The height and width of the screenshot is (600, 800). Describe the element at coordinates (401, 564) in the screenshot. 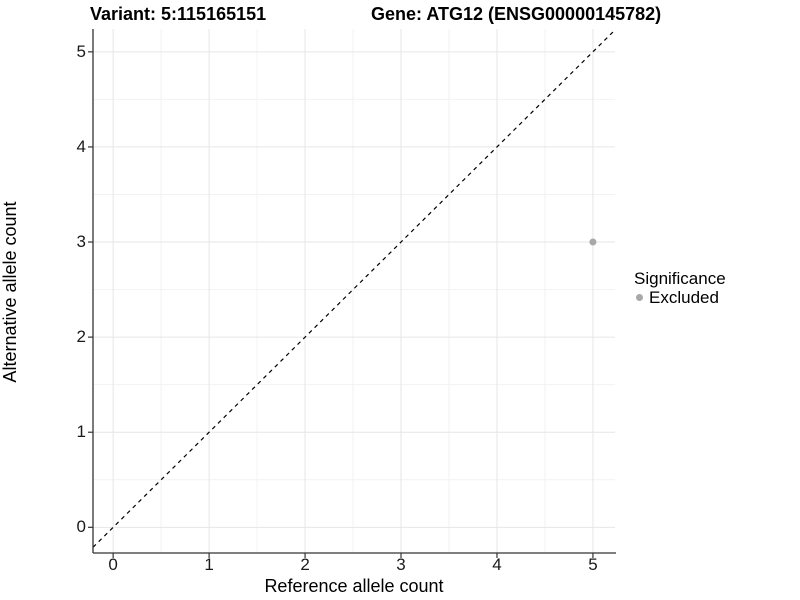

I see `x-tick-label: 3` at that location.